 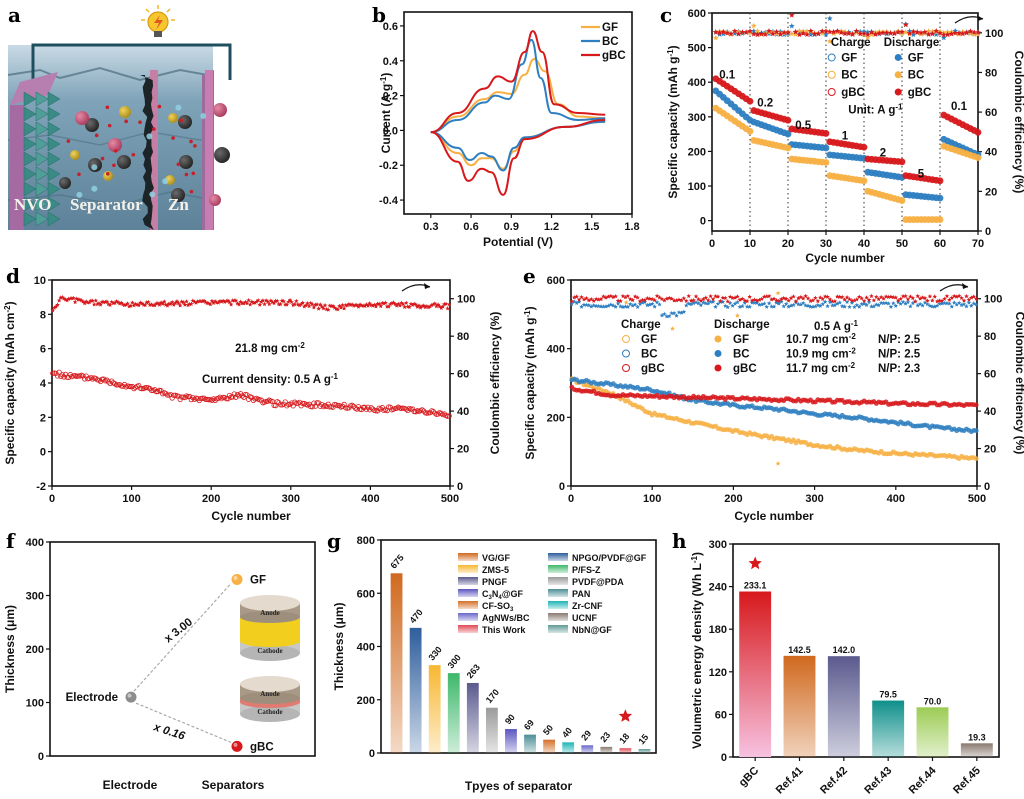 What do you see at coordinates (147, 152) in the screenshot?
I see `separator-membrane` at bounding box center [147, 152].